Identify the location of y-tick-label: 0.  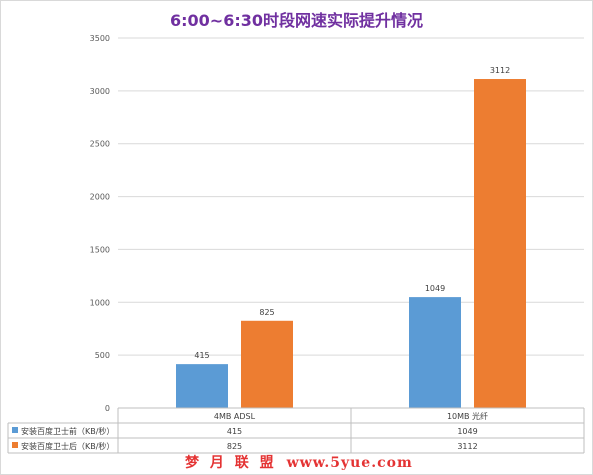
(107, 408).